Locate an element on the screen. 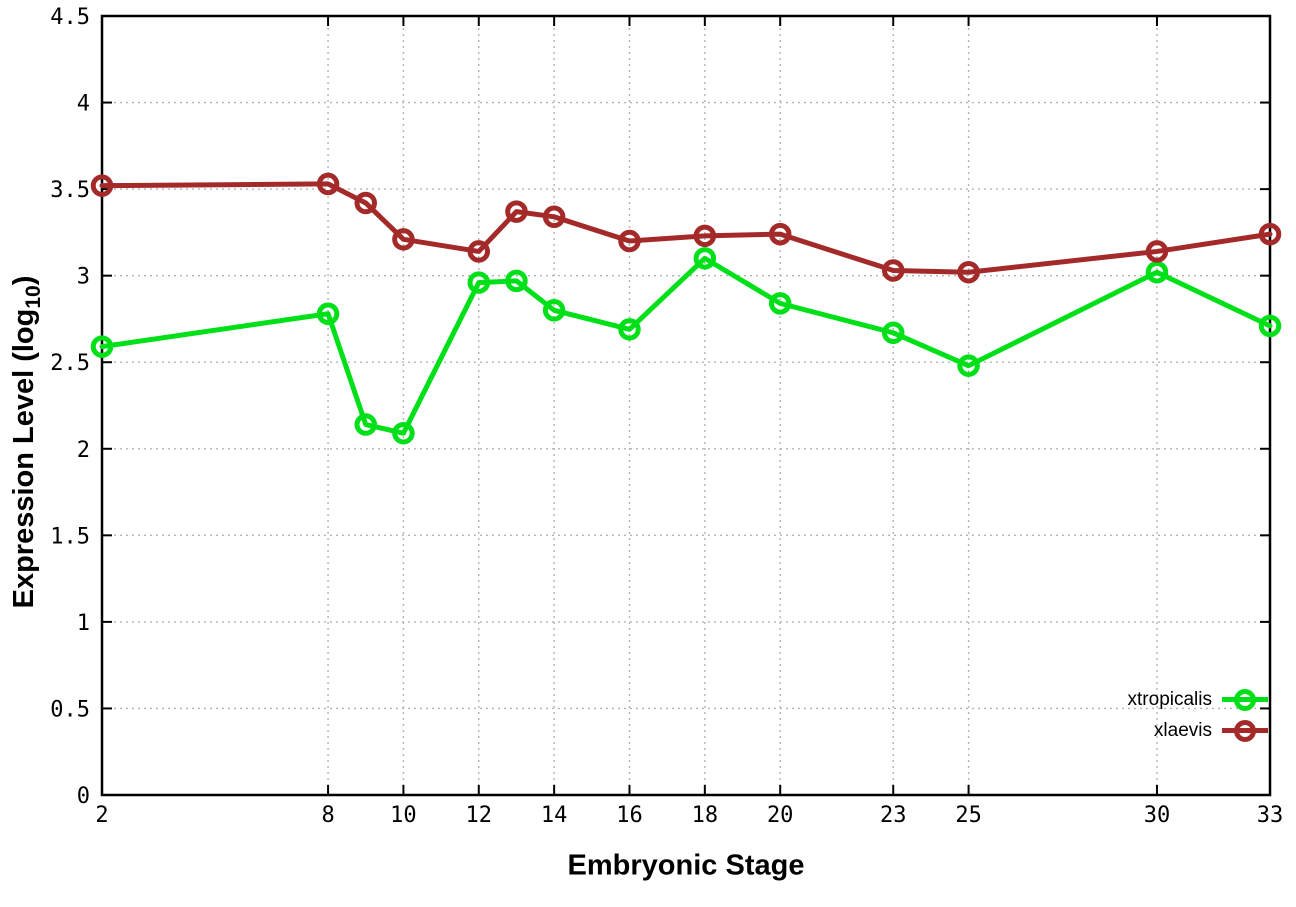  y-axis-title: Expression Level (log10) is located at coordinates (27, 442).